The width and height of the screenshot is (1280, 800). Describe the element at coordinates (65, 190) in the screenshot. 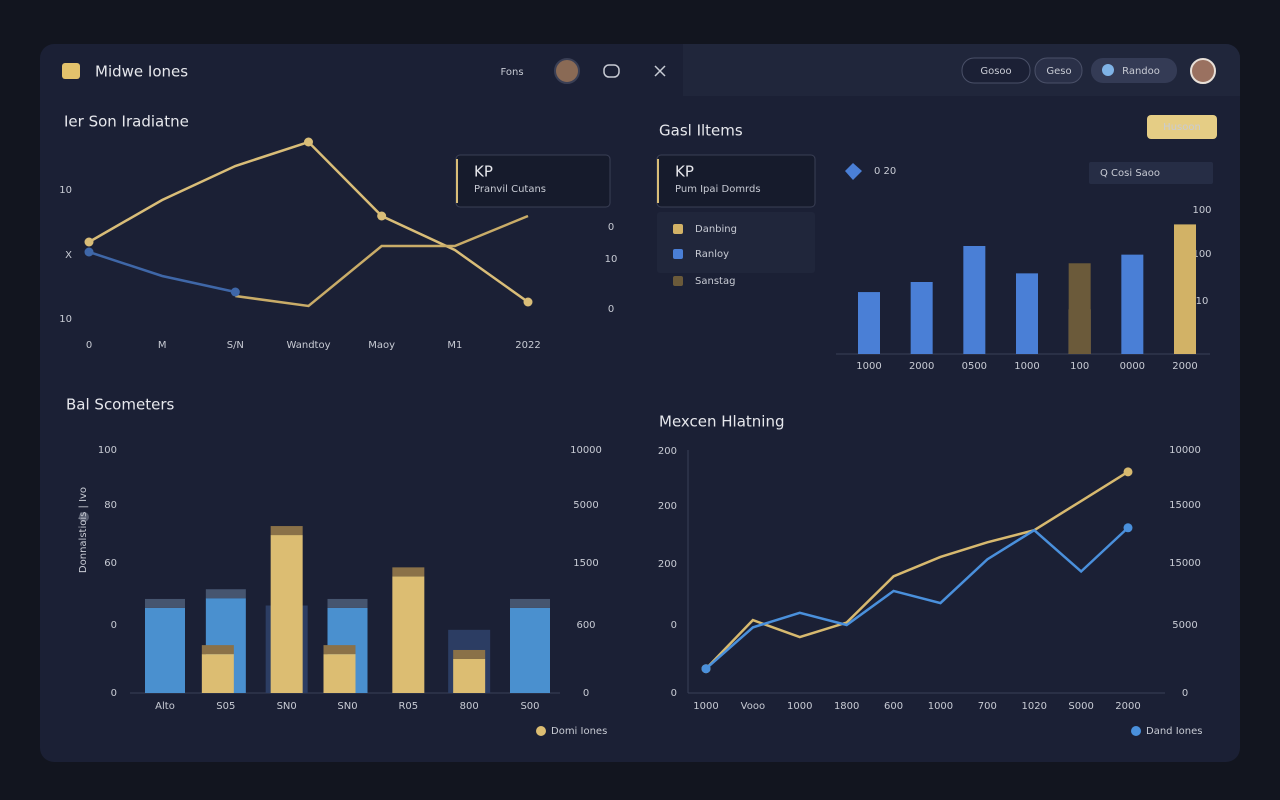

I see `y-tick-label: 10` at that location.